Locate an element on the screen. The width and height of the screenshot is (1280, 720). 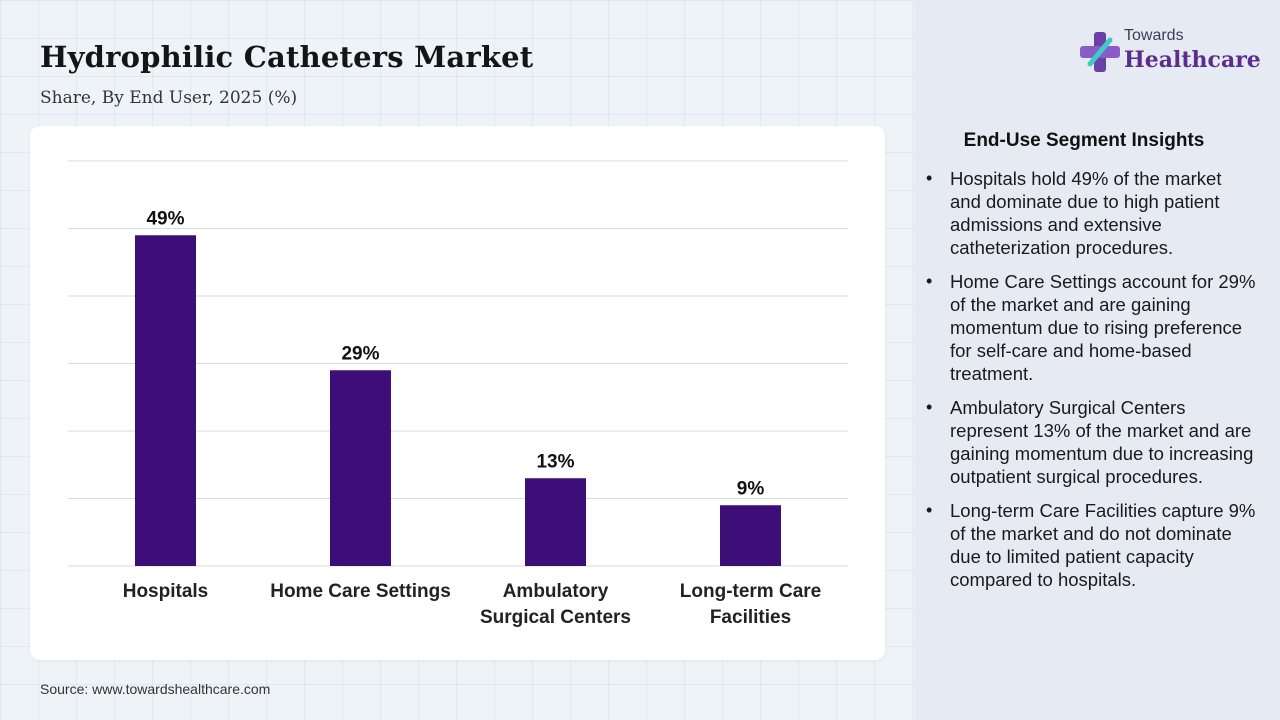
x-tick-label: Long-term Care Facilities is located at coordinates (751, 605).